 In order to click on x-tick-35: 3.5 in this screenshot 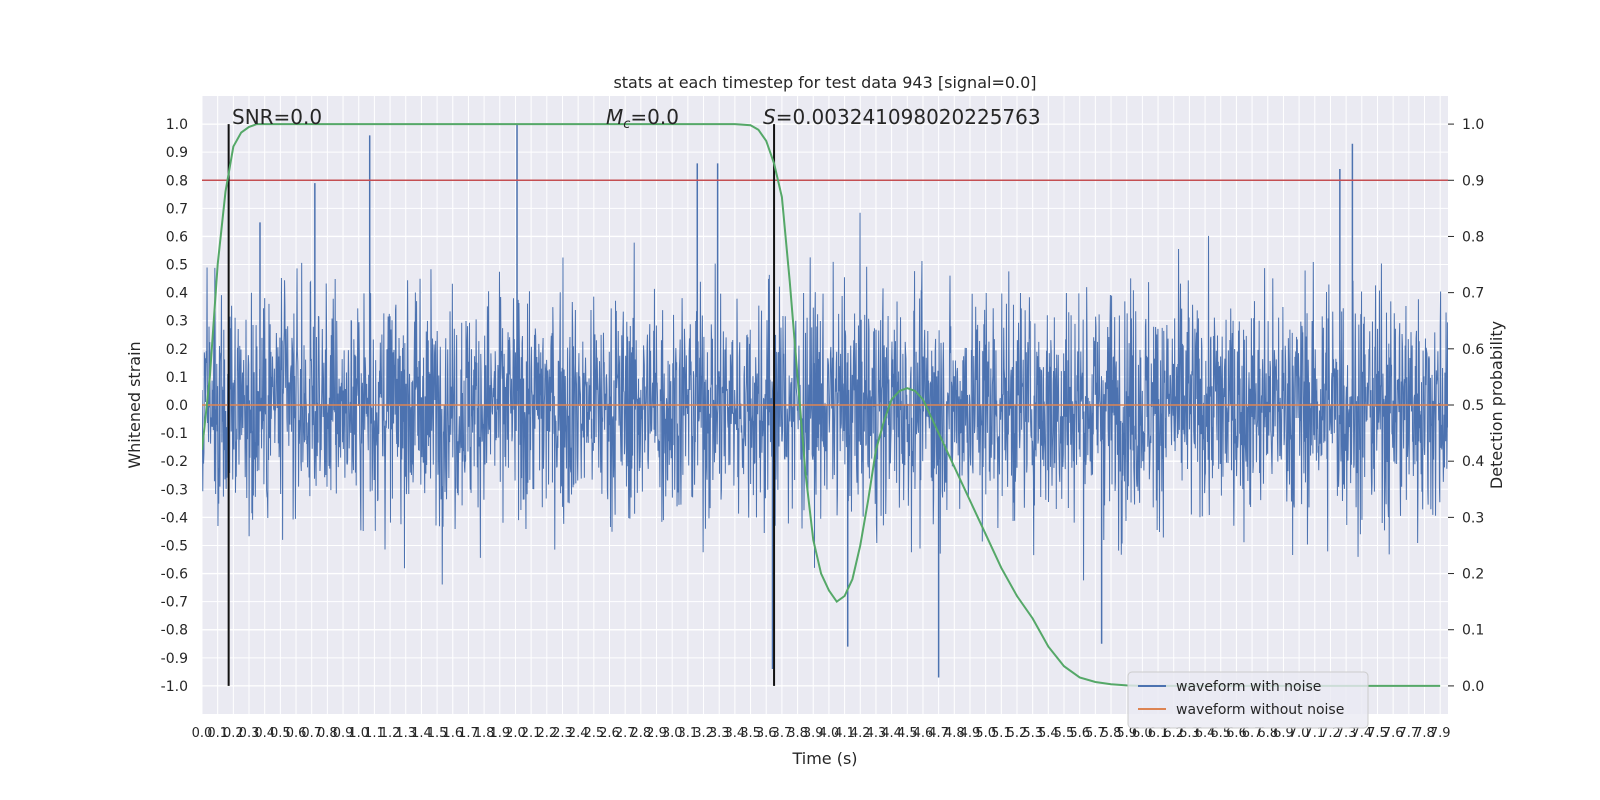, I will do `click(750, 733)`.